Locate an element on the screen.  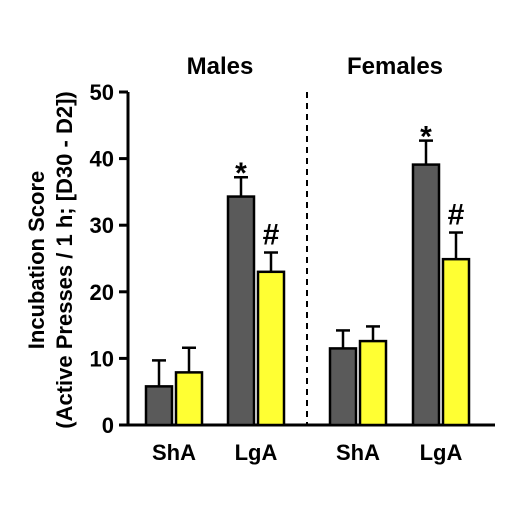
y-tick-label: 20 is located at coordinates (102, 292).